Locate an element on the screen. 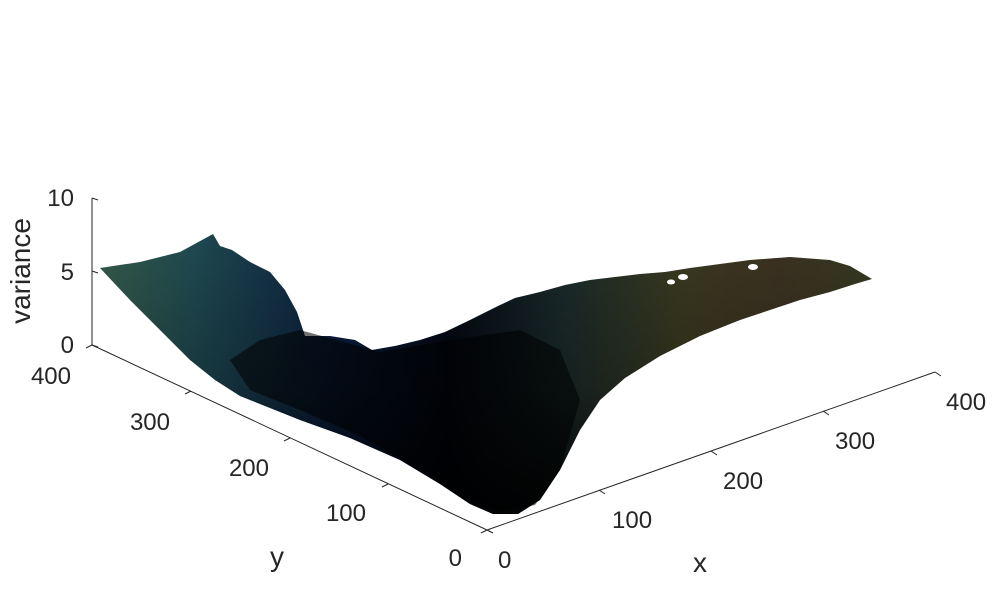  y-tick-label: 0 is located at coordinates (455, 558).